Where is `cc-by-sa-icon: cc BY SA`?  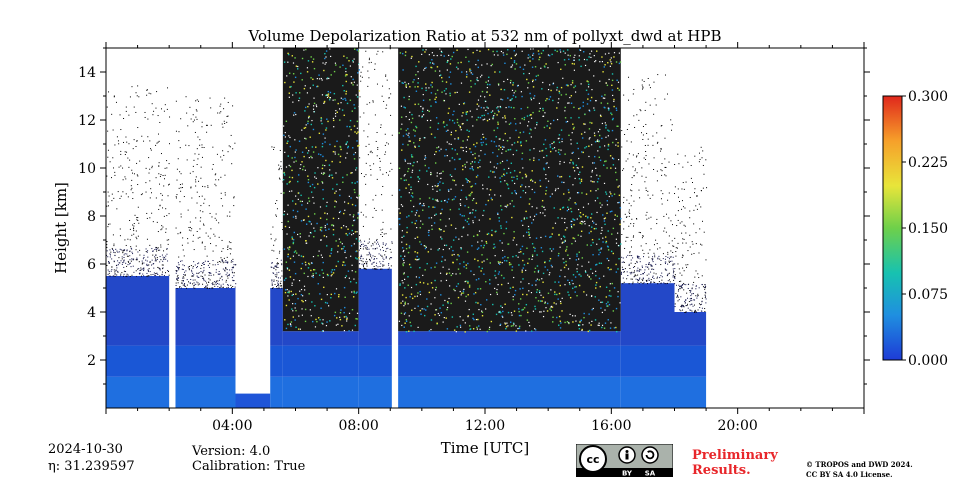
cc-by-sa-icon: cc BY SA is located at coordinates (624, 460).